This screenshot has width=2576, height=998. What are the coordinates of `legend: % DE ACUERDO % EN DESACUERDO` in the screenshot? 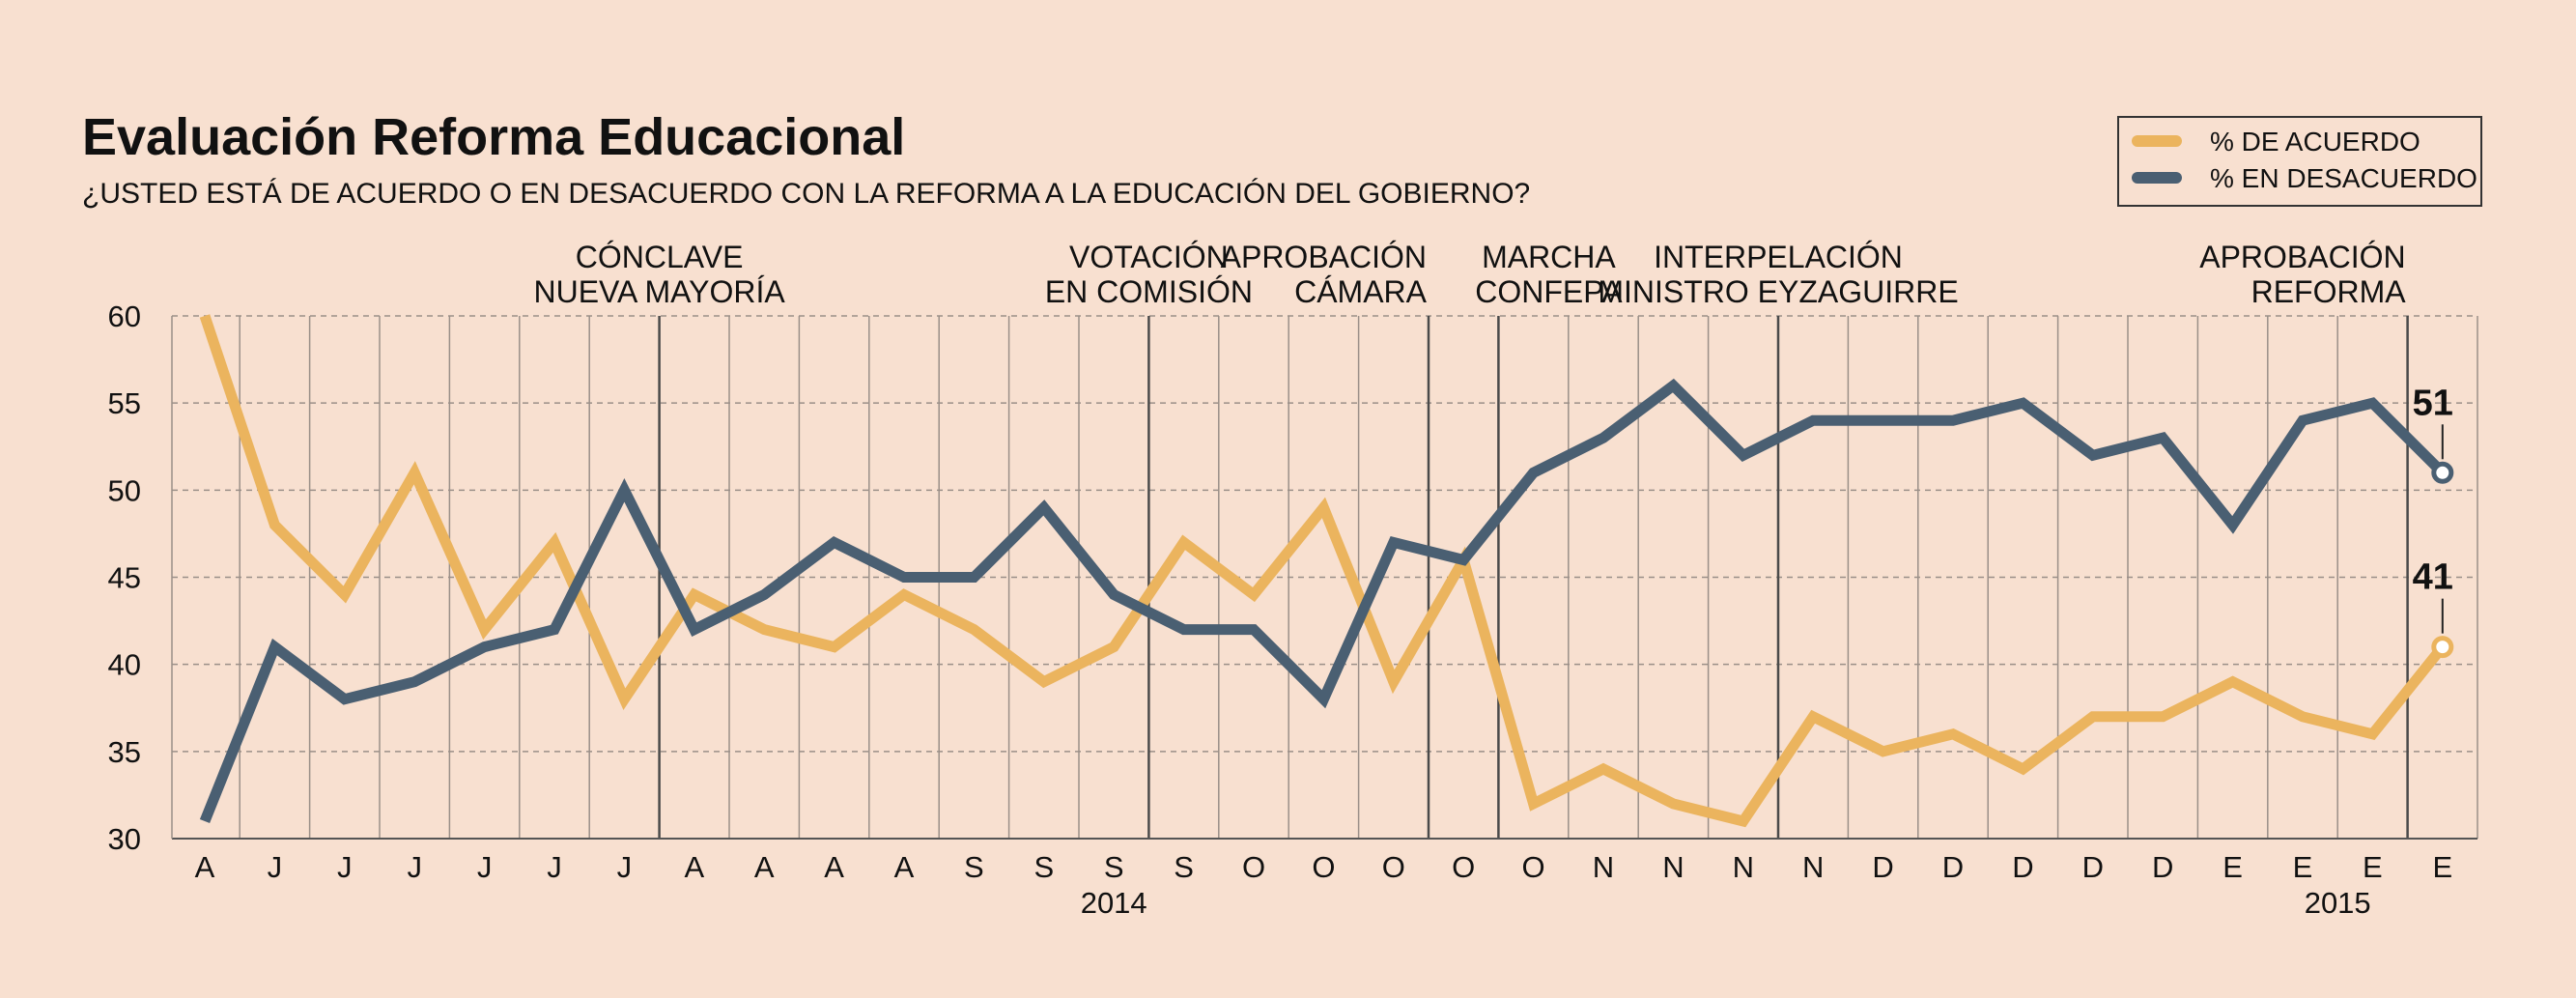 It's located at (2299, 161).